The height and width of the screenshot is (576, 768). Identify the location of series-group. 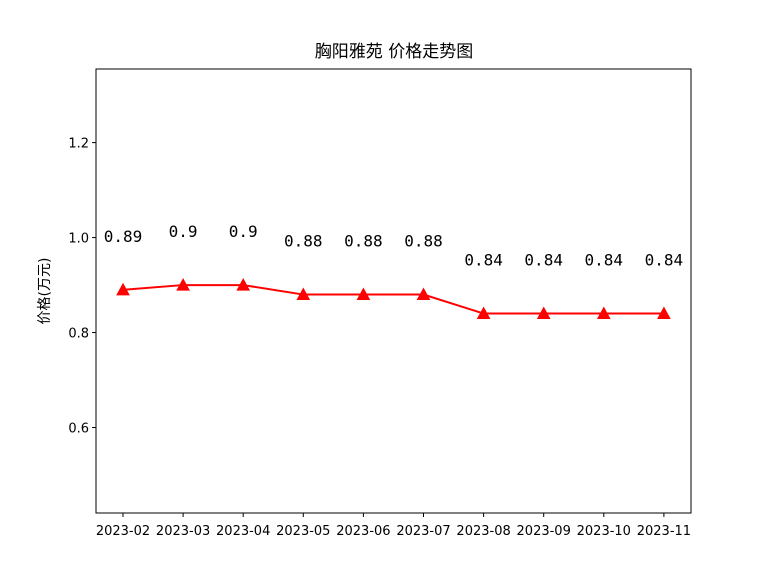
(393, 299).